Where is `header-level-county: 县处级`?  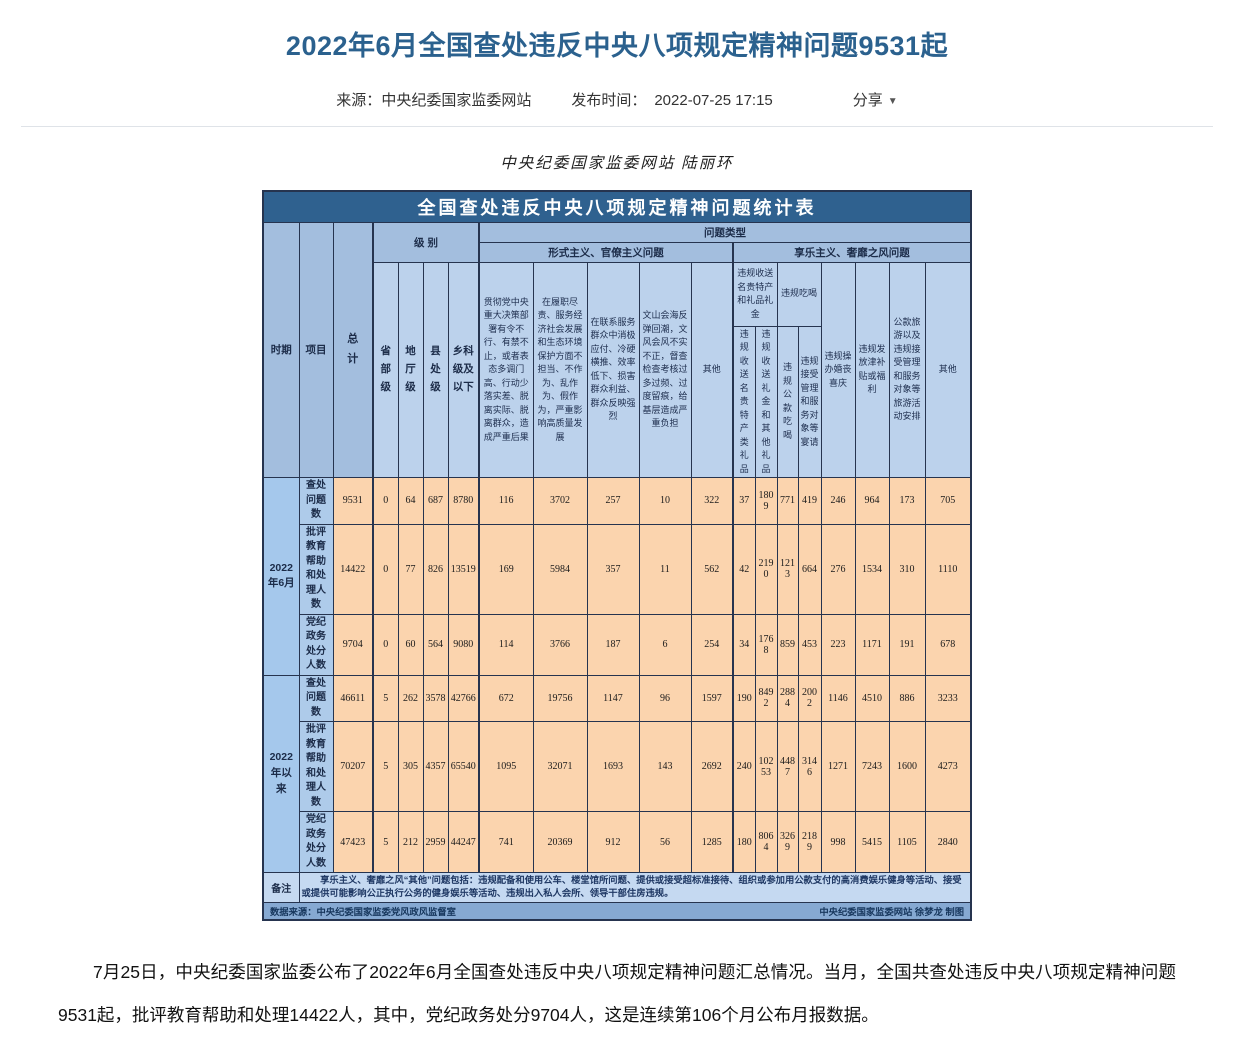 header-level-county: 县处级 is located at coordinates (435, 369).